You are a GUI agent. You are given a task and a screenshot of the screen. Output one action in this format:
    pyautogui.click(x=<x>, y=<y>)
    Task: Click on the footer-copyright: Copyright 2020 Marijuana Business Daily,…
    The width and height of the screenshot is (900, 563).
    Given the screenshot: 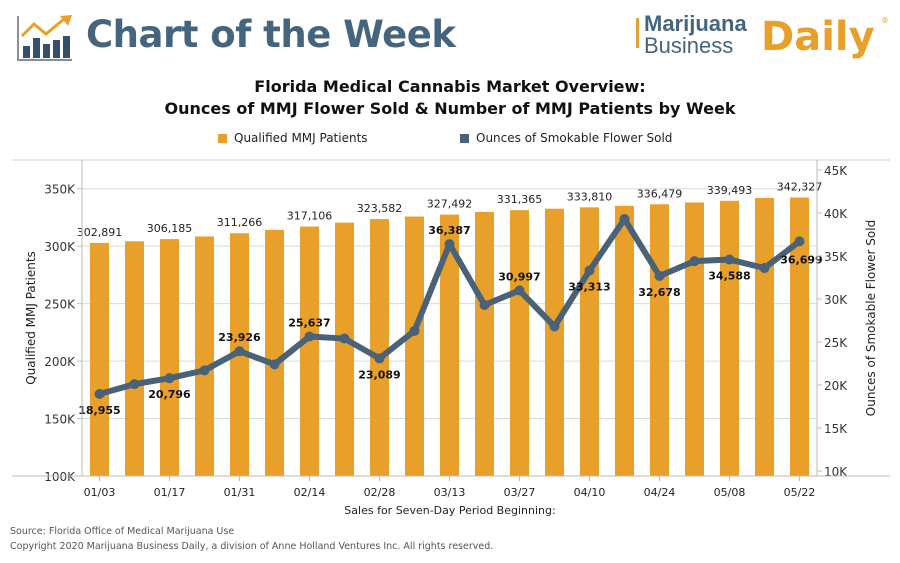 What is the action you would take?
    pyautogui.click(x=252, y=546)
    